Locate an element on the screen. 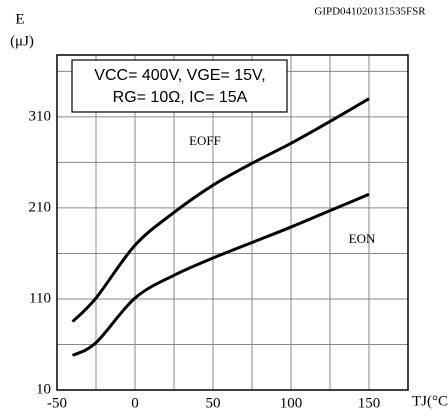  annotation: VCC= 400V, VGE= 15V, is located at coordinates (179, 75).